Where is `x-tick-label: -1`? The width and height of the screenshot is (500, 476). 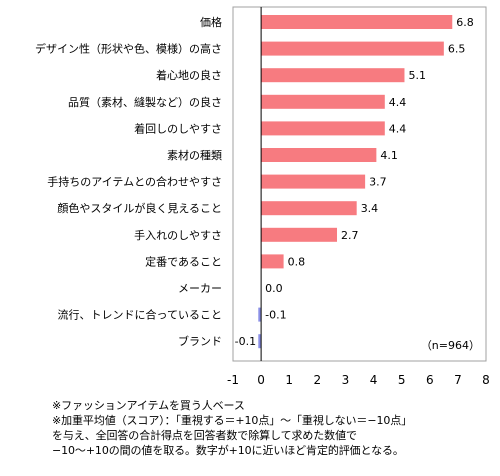 x-tick-label: -1 is located at coordinates (233, 380).